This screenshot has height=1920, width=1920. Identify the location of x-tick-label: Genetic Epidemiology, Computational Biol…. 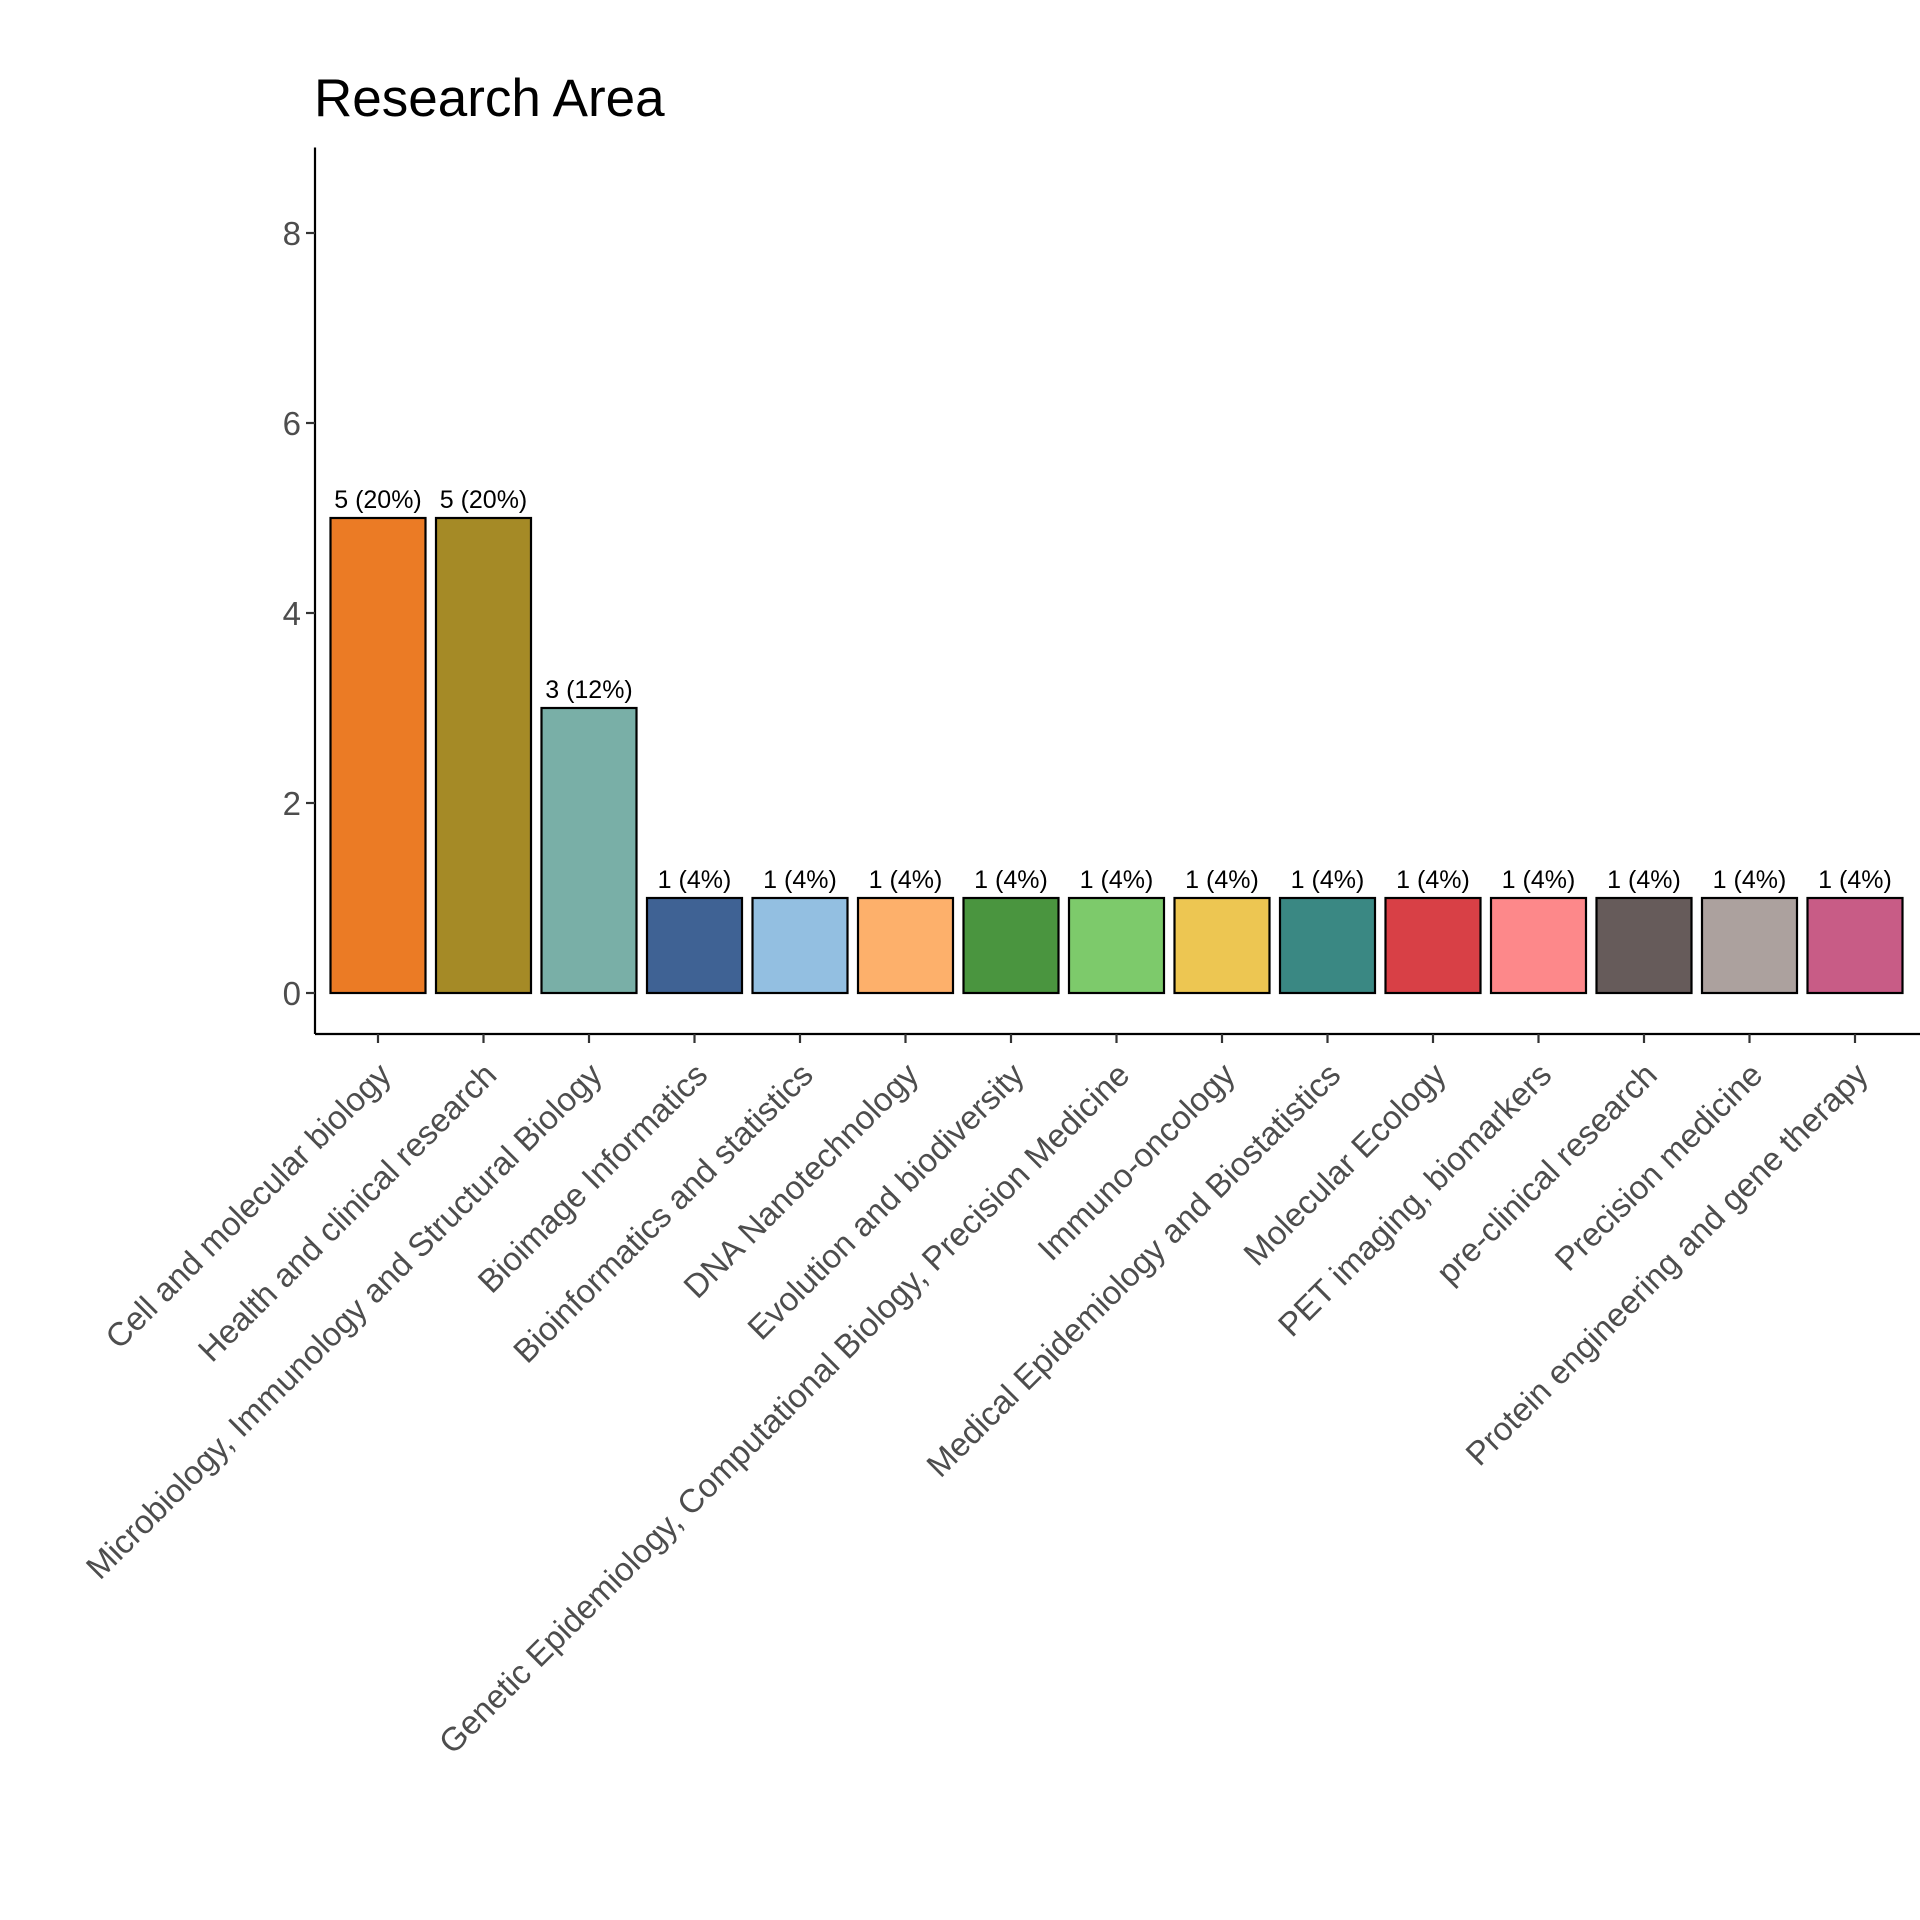
(783, 1408).